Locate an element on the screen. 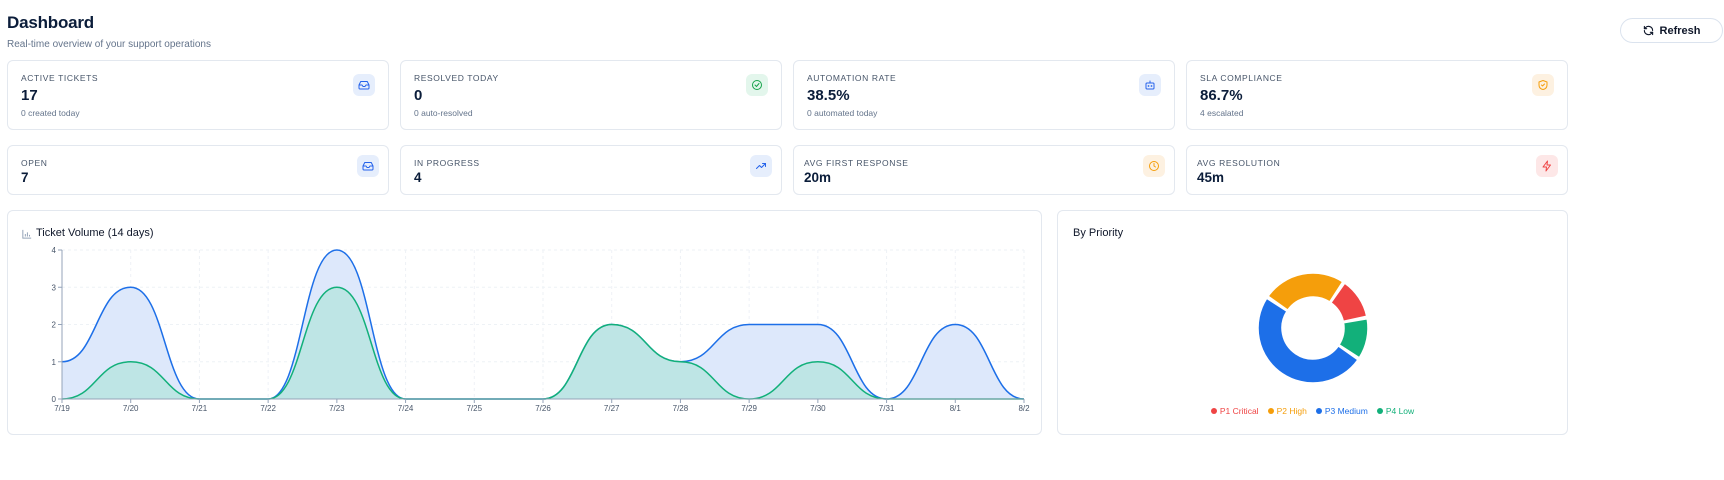 The image size is (1724, 480). shield-check-icon is located at coordinates (1543, 85).